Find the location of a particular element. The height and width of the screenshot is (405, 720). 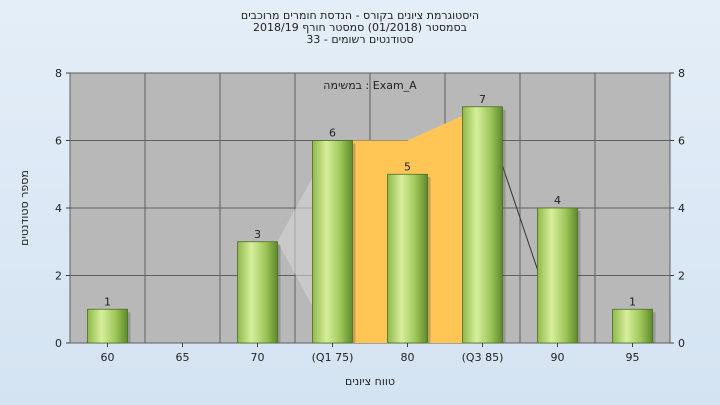

x-tick-label: 60 is located at coordinates (108, 357).